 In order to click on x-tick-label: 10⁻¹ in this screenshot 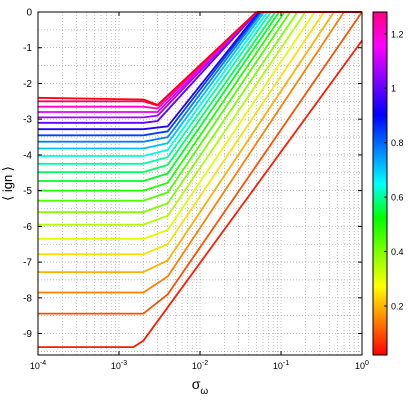, I will do `click(281, 365)`.